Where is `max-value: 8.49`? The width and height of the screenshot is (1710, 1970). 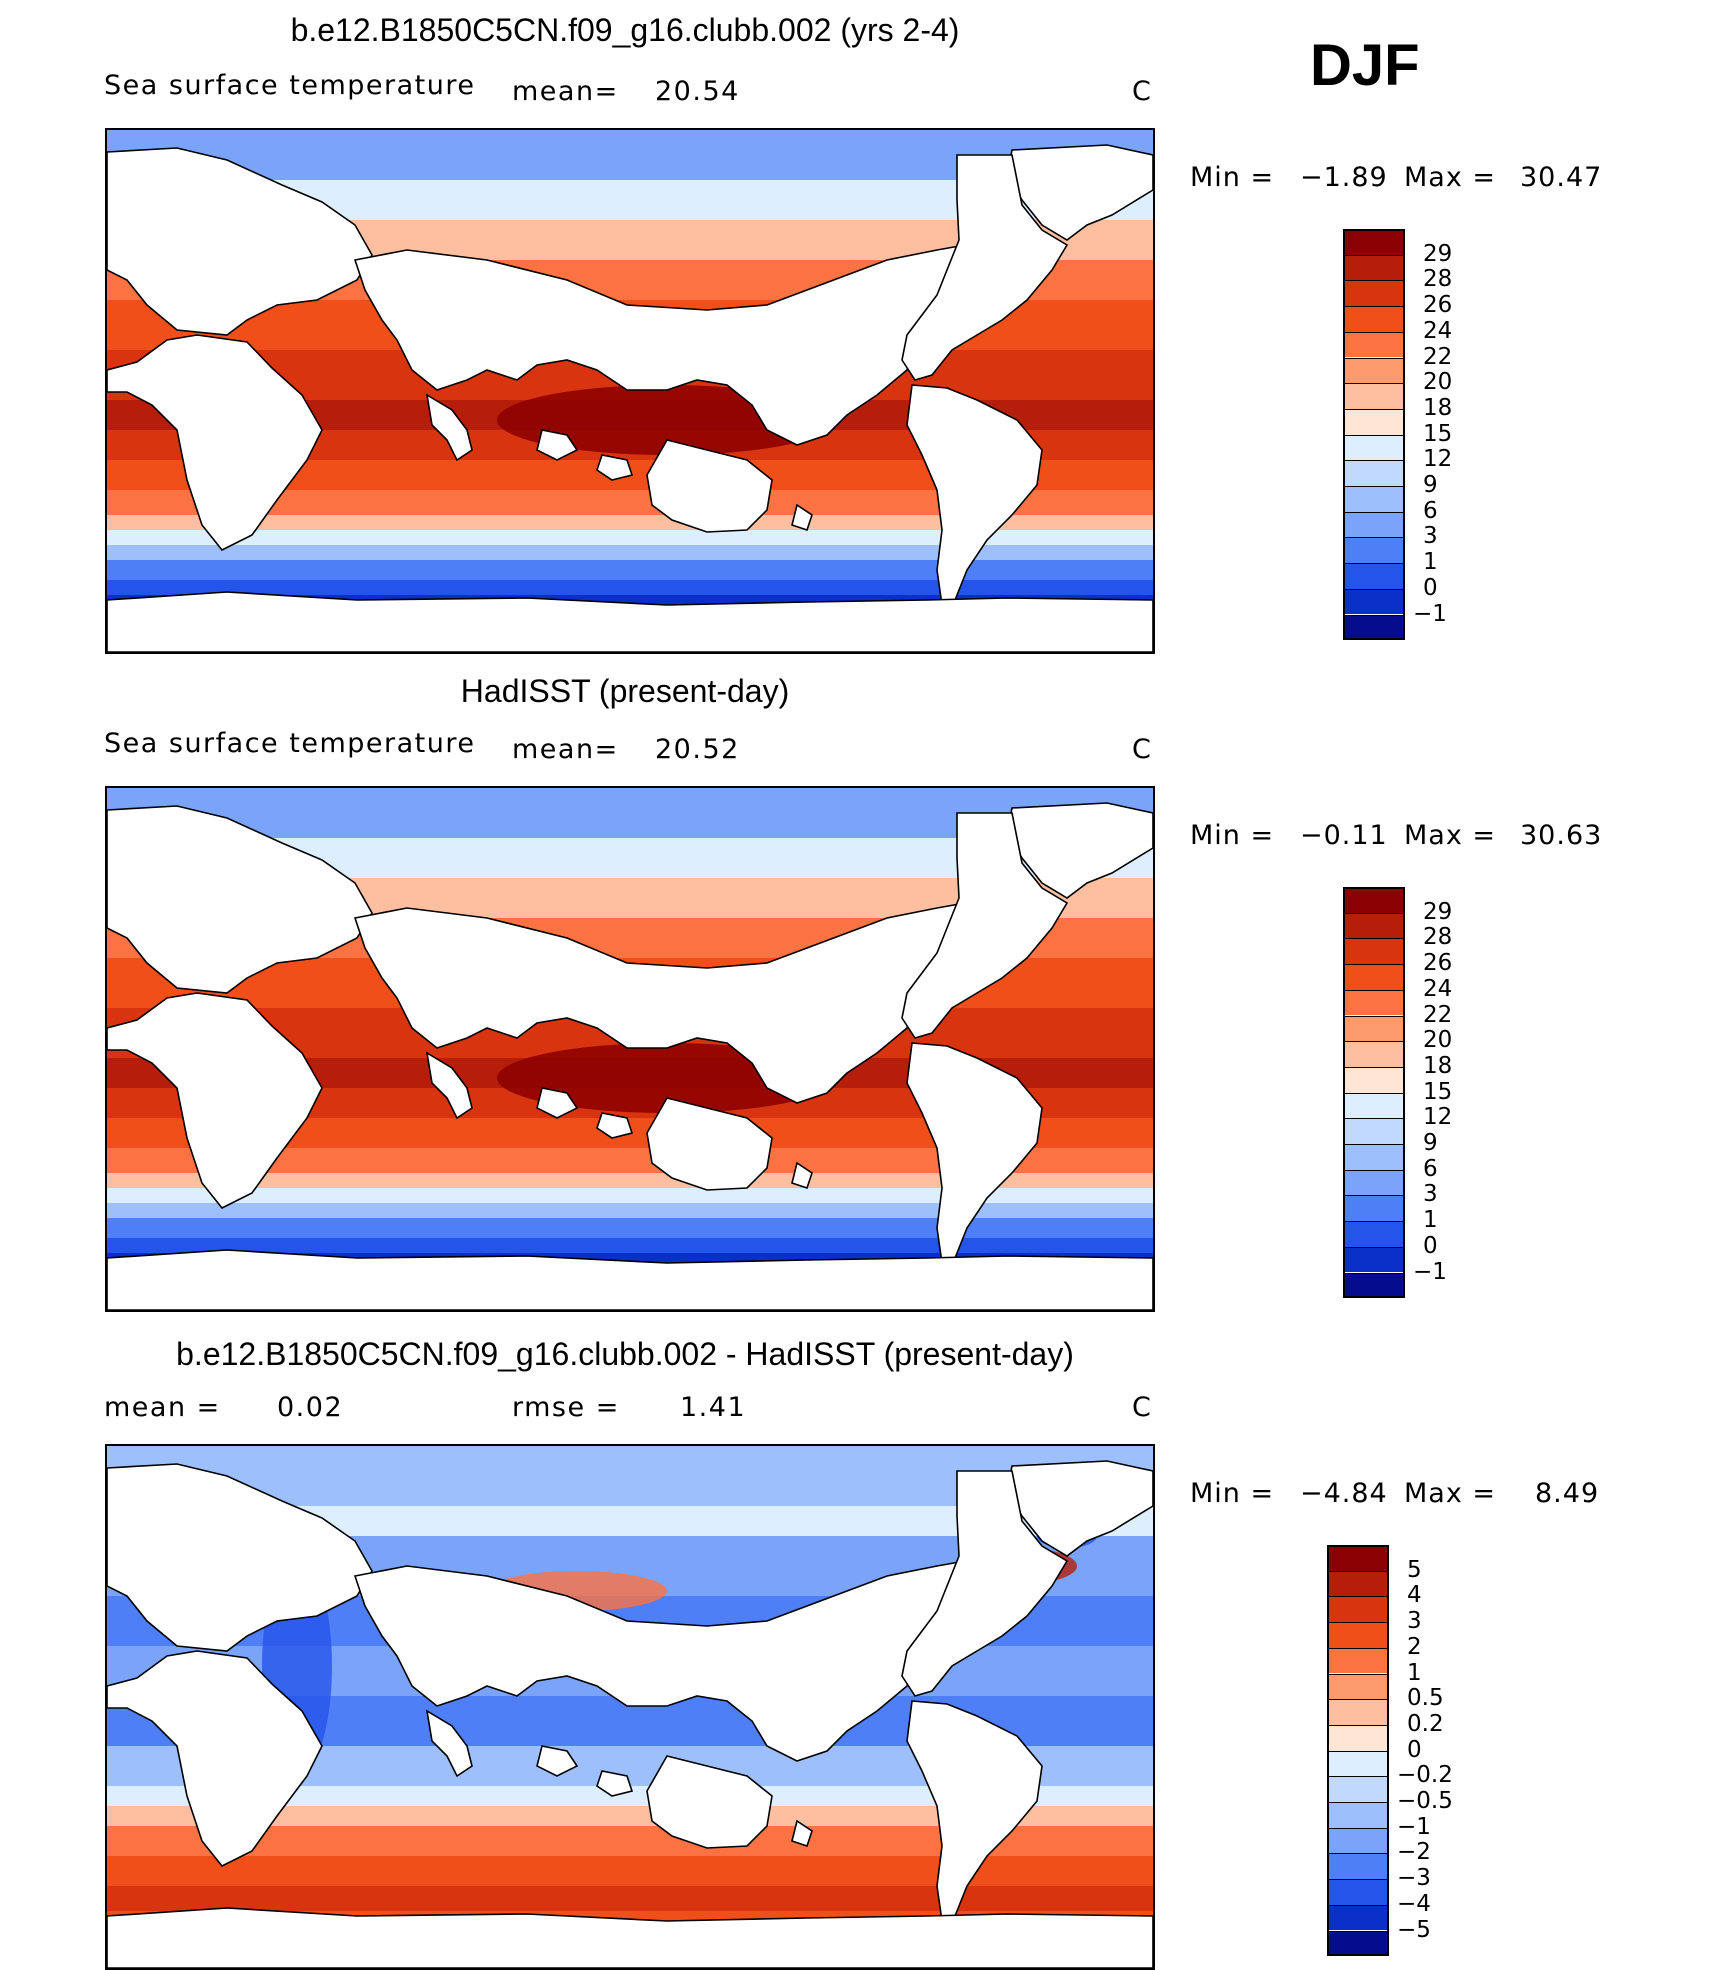
max-value: 8.49 is located at coordinates (1567, 1493).